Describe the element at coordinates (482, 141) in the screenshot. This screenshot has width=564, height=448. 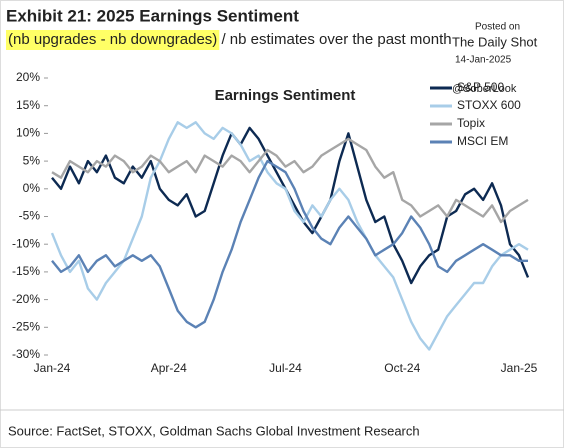
I see `legend-label: MSCI EM` at that location.